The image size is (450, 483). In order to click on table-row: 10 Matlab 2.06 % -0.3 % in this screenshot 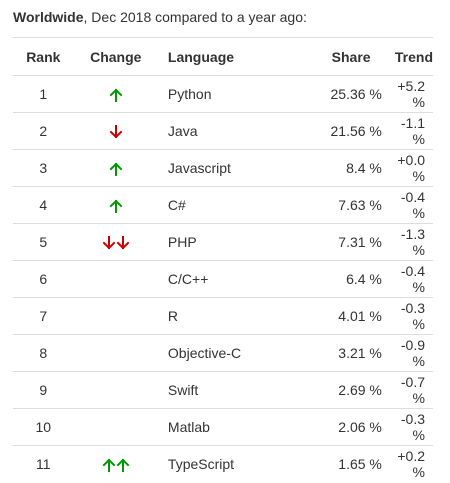, I will do `click(223, 427)`.